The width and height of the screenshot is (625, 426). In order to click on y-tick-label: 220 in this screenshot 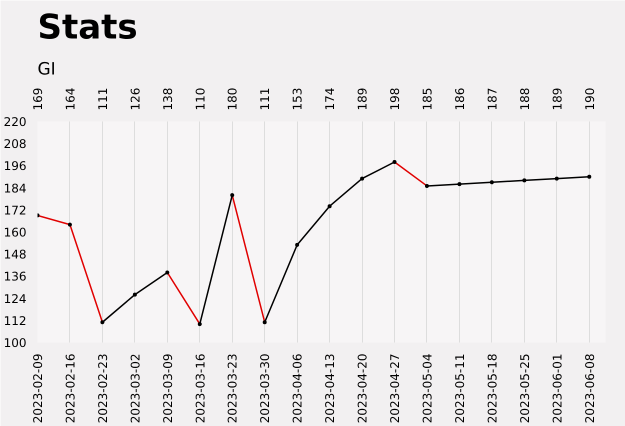, I will do `click(15, 122)`.